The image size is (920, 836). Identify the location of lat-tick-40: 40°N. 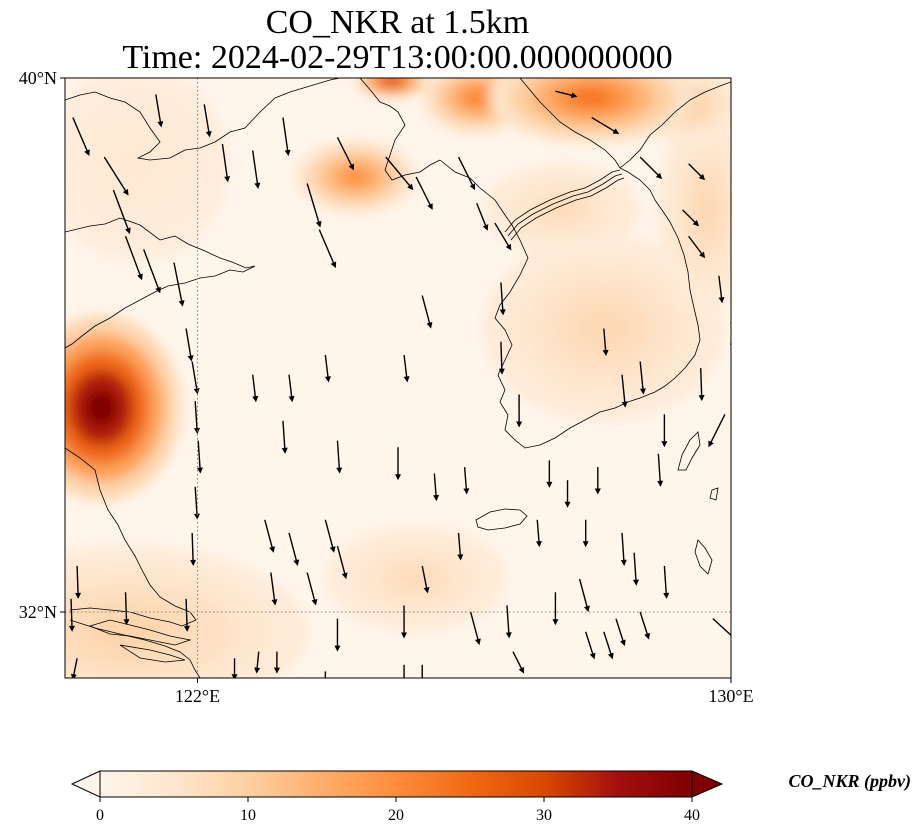
(38, 78).